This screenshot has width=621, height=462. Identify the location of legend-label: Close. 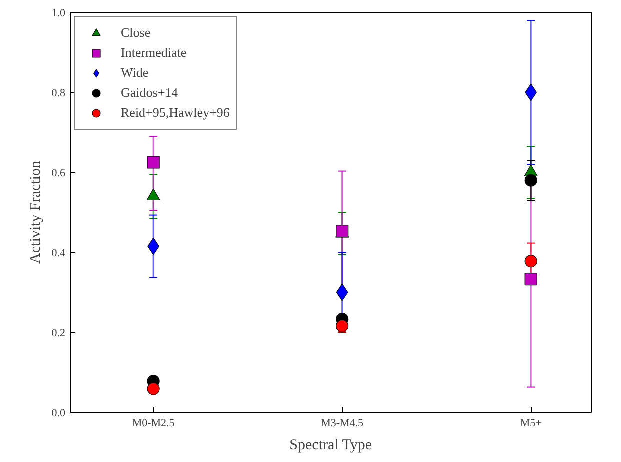
(136, 33).